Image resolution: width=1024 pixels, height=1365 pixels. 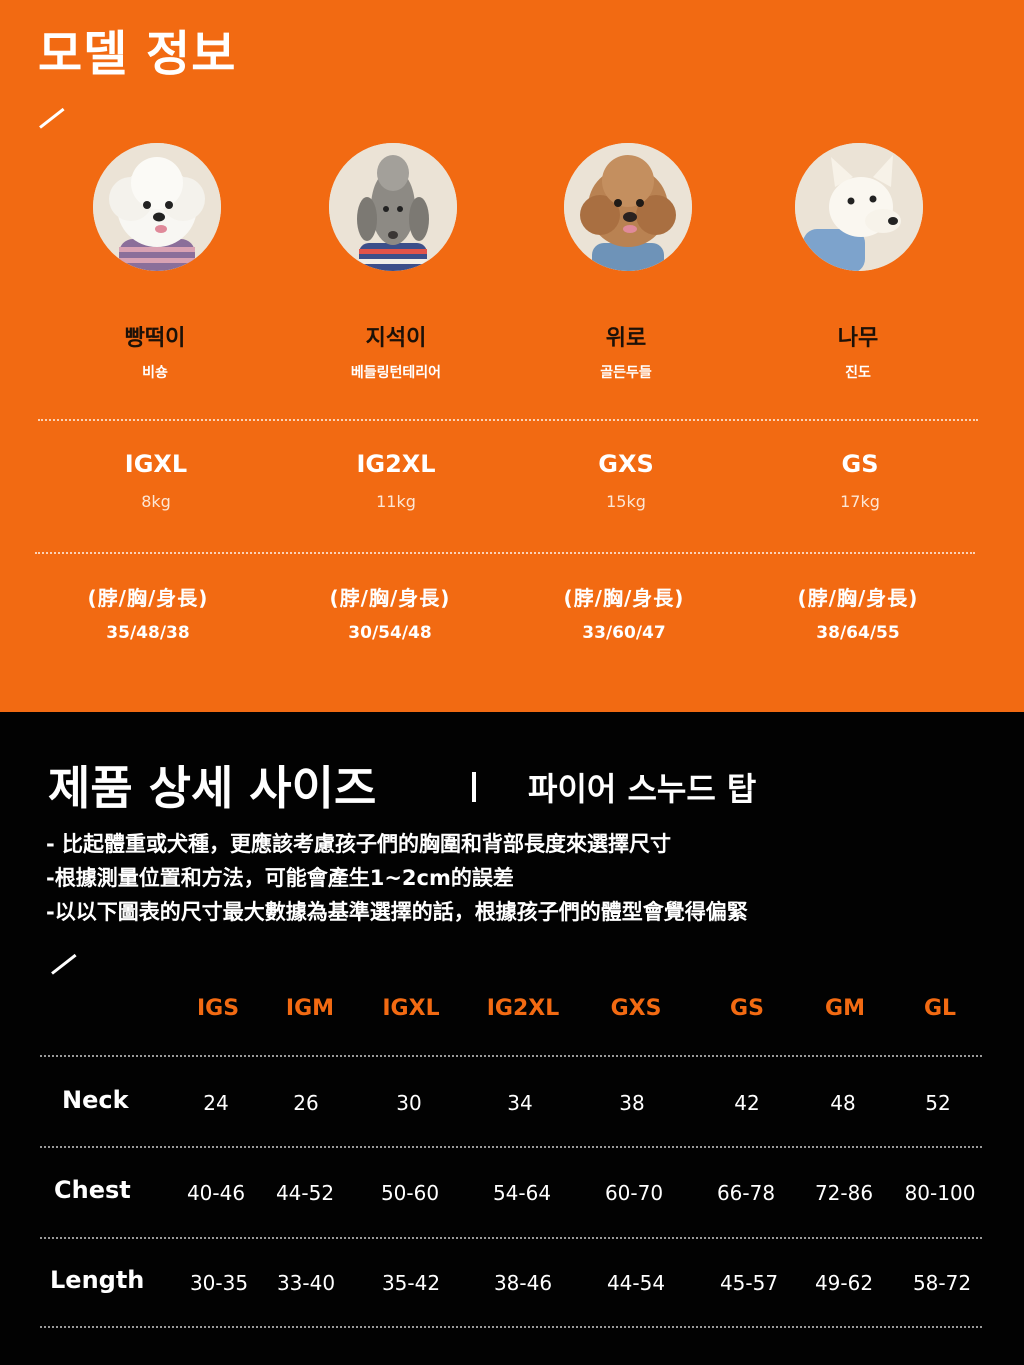 I want to click on column-header-igm: IGM, so click(x=310, y=1008).